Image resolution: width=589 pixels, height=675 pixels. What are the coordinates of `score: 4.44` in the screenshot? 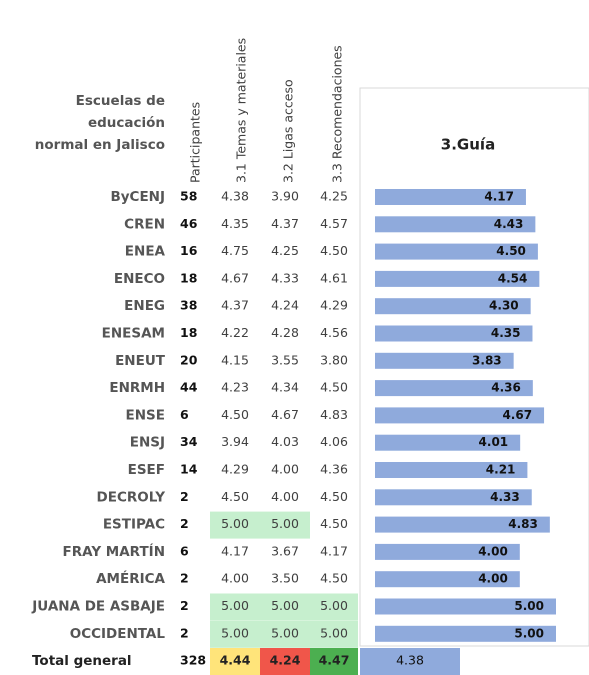 It's located at (235, 660).